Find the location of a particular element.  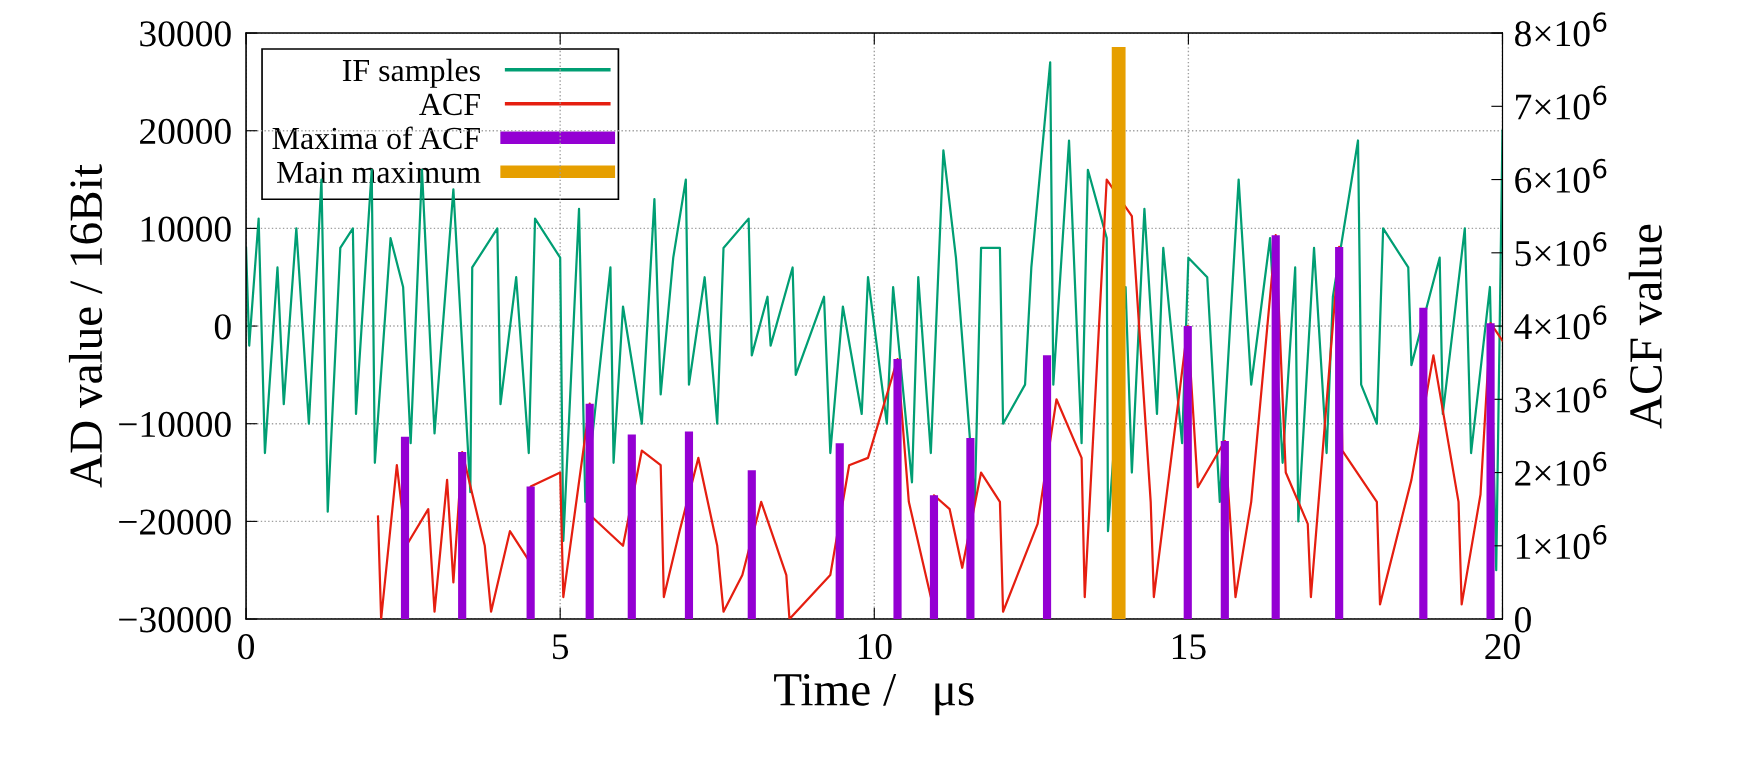

y2-tick-label: 3×10$^{6}$ is located at coordinates (1561, 395).